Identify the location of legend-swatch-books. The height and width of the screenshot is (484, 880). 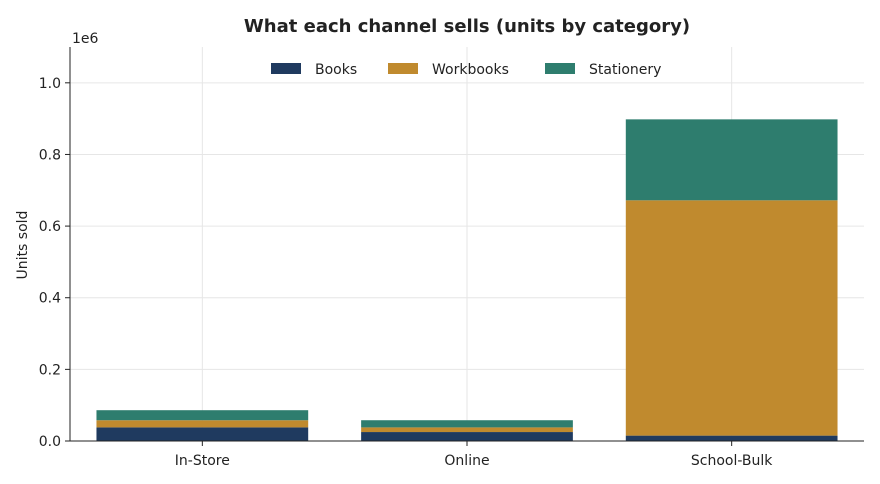
(286, 68).